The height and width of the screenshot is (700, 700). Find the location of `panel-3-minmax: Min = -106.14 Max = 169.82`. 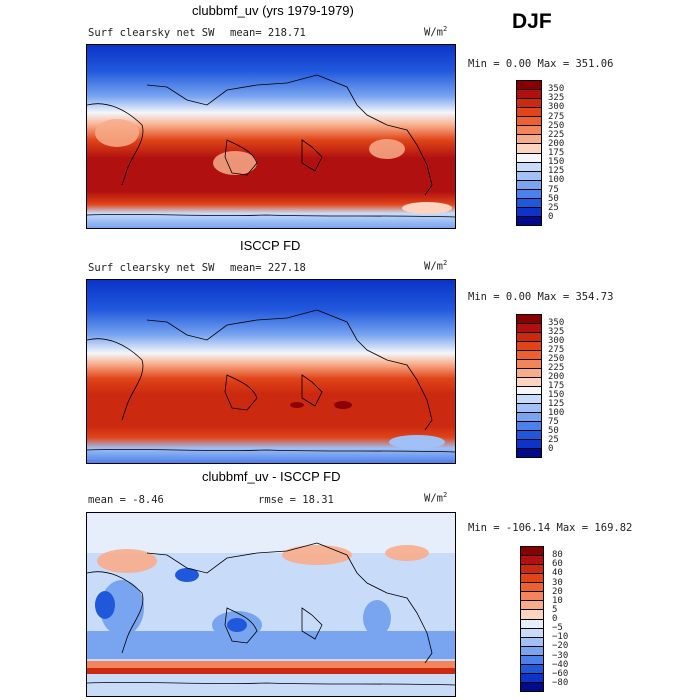

panel-3-minmax: Min = -106.14 Max = 169.82 is located at coordinates (550, 528).